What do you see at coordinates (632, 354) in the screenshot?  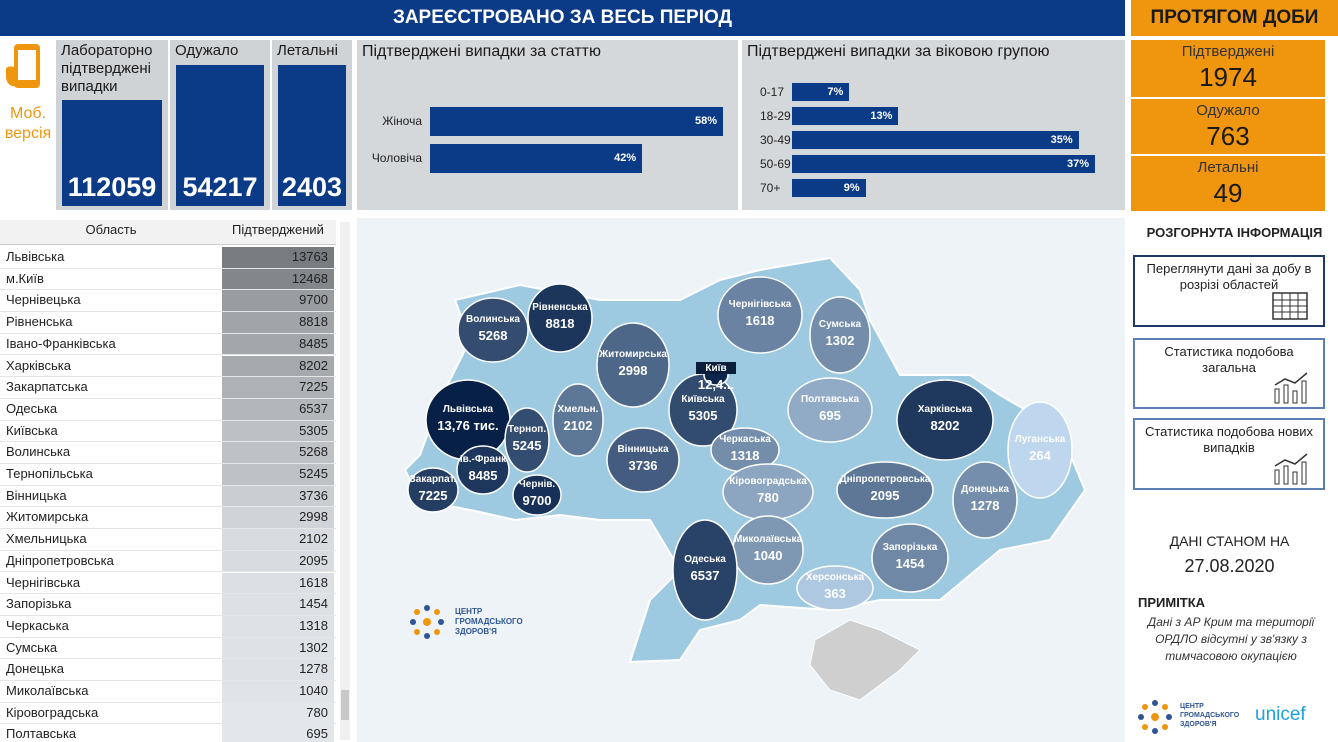 I see `region-name: Житомирська` at bounding box center [632, 354].